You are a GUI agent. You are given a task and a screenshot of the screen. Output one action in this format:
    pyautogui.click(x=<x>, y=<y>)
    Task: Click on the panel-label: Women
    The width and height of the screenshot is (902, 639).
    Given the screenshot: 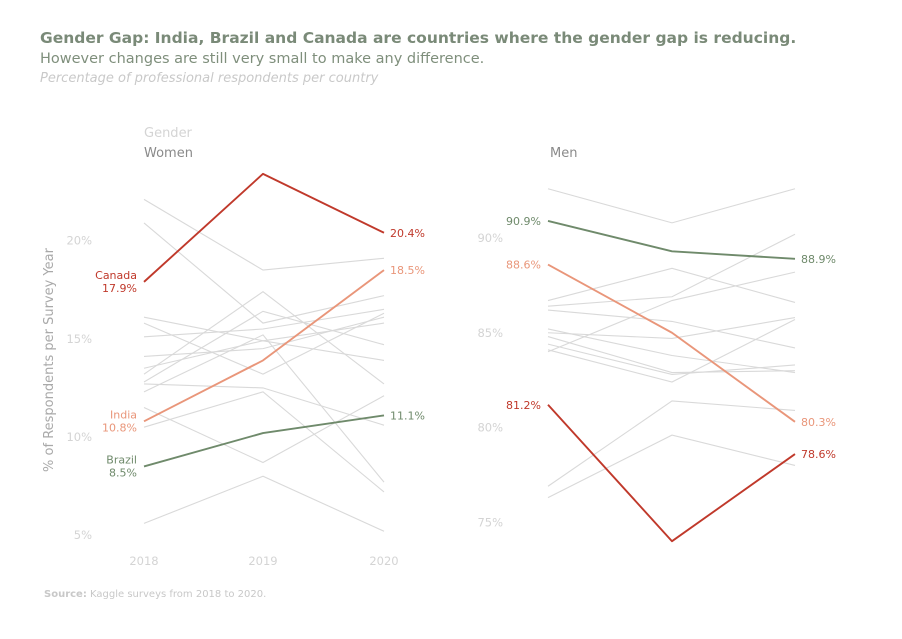 What is the action you would take?
    pyautogui.click(x=168, y=153)
    